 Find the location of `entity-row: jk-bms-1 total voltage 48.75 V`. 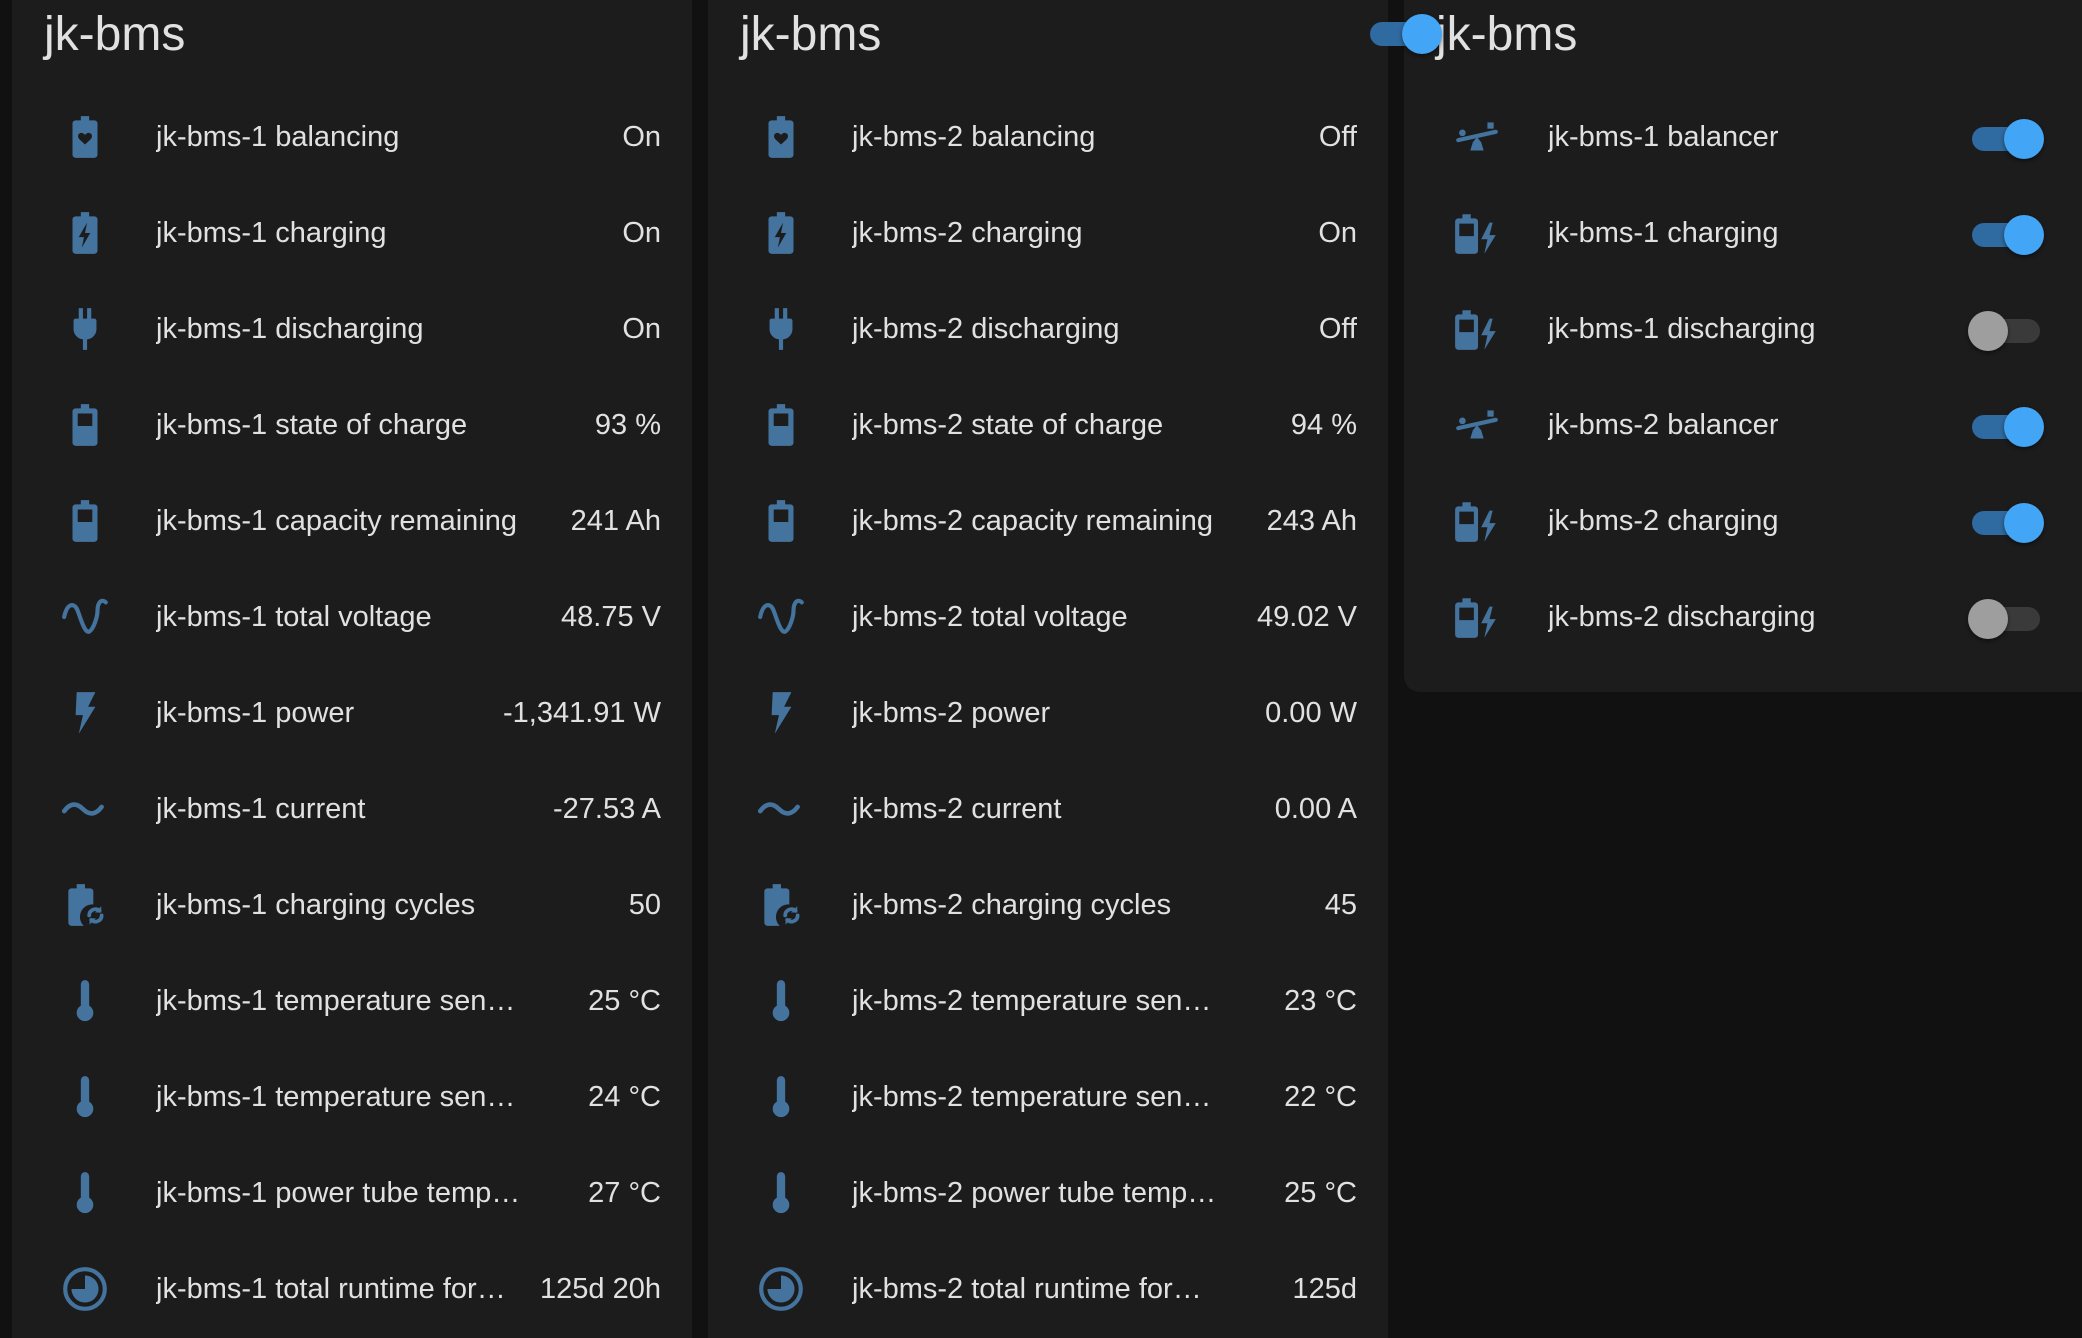

entity-row: jk-bms-1 total voltage 48.75 V is located at coordinates (352, 617).